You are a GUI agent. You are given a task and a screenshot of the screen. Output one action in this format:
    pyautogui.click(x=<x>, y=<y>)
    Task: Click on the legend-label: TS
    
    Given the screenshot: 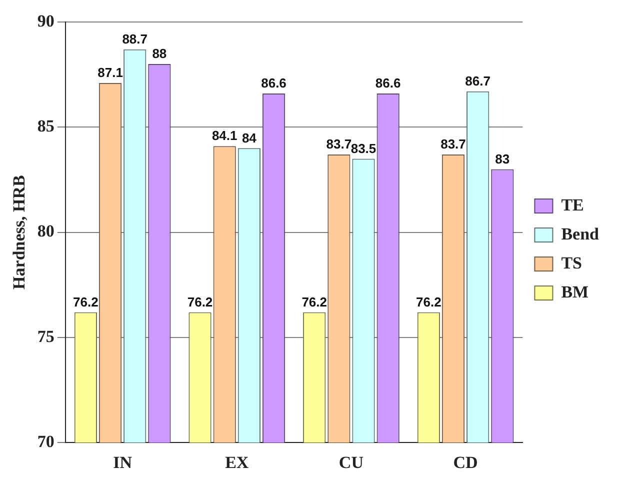 What is the action you would take?
    pyautogui.click(x=571, y=262)
    